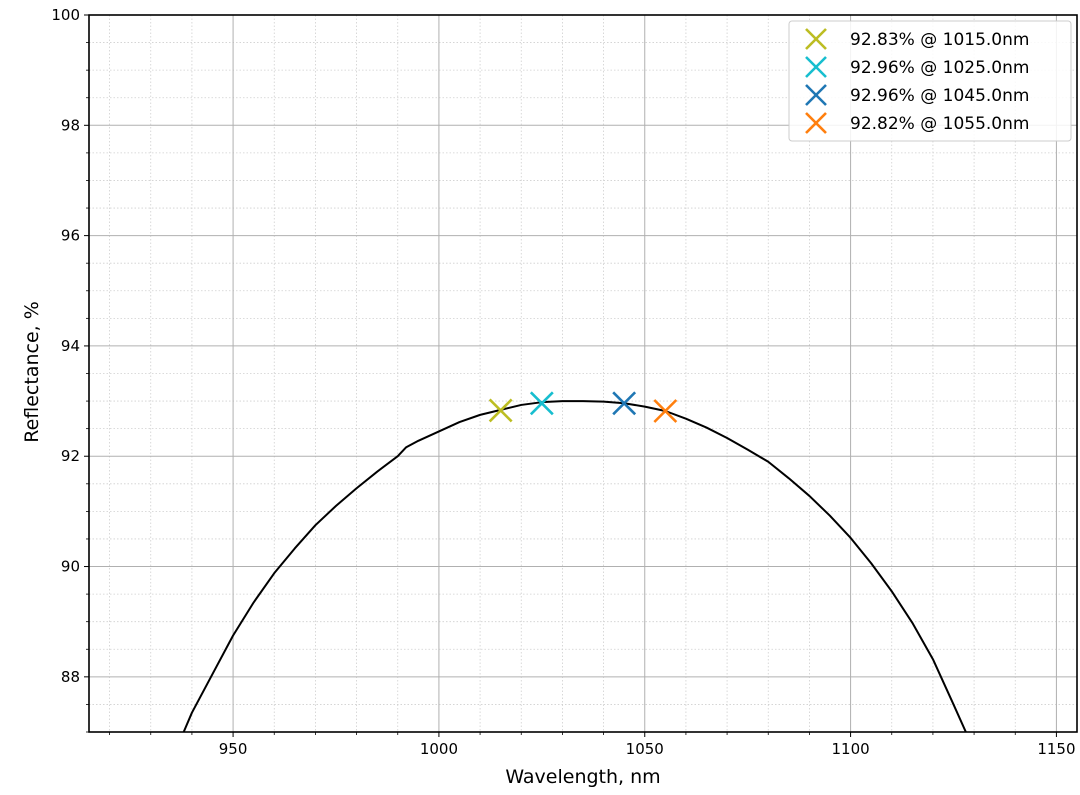  Describe the element at coordinates (233, 749) in the screenshot. I see `x-tick-label: 950` at that location.